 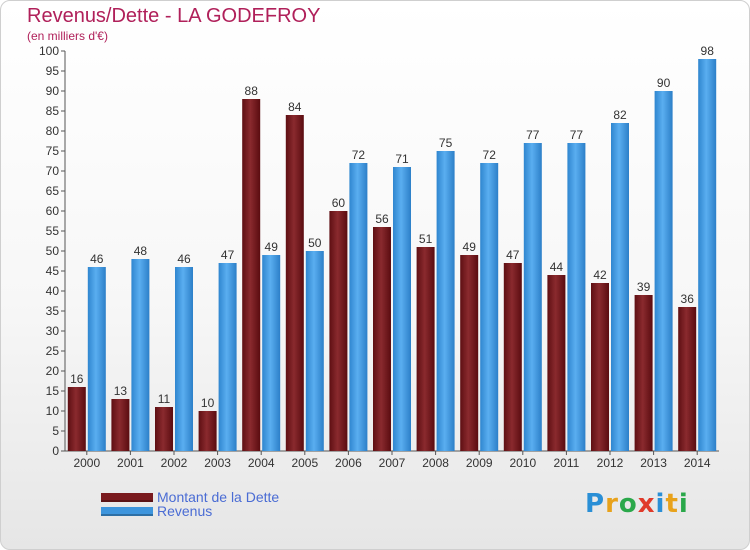 What do you see at coordinates (121, 391) in the screenshot?
I see `data-label-dette: 13` at bounding box center [121, 391].